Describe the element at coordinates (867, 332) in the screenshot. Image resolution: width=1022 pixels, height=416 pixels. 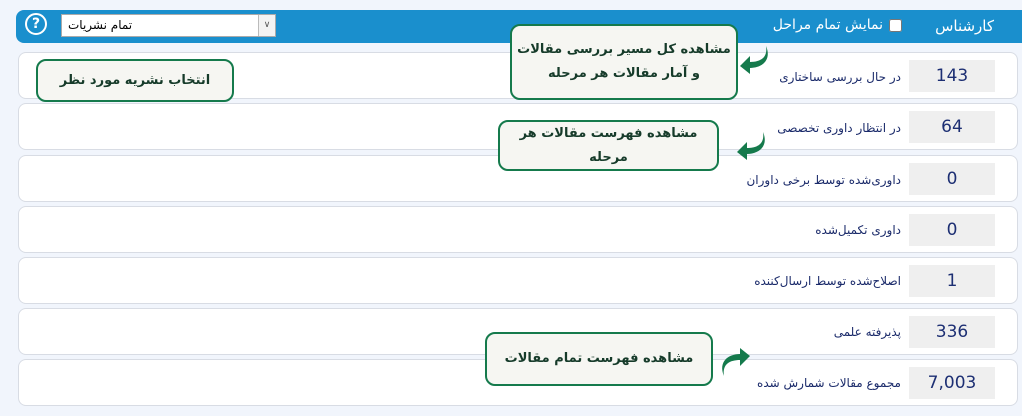
I see `stage-label: پذیرفته علمی` at that location.